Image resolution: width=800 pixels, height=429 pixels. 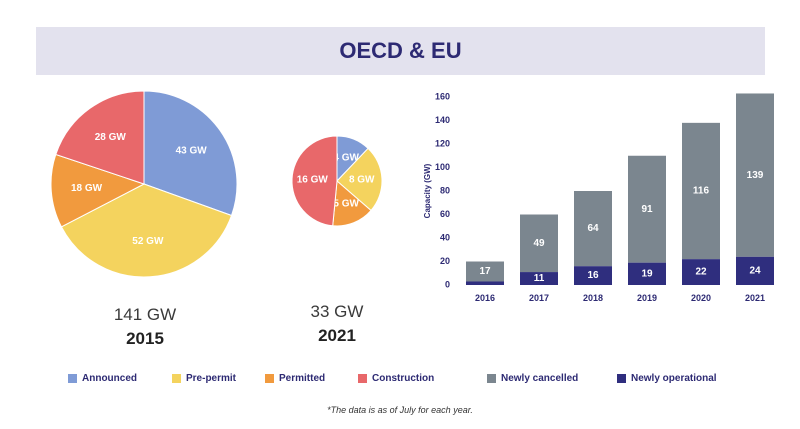 I want to click on pie-slice-announced, so click(x=190, y=153).